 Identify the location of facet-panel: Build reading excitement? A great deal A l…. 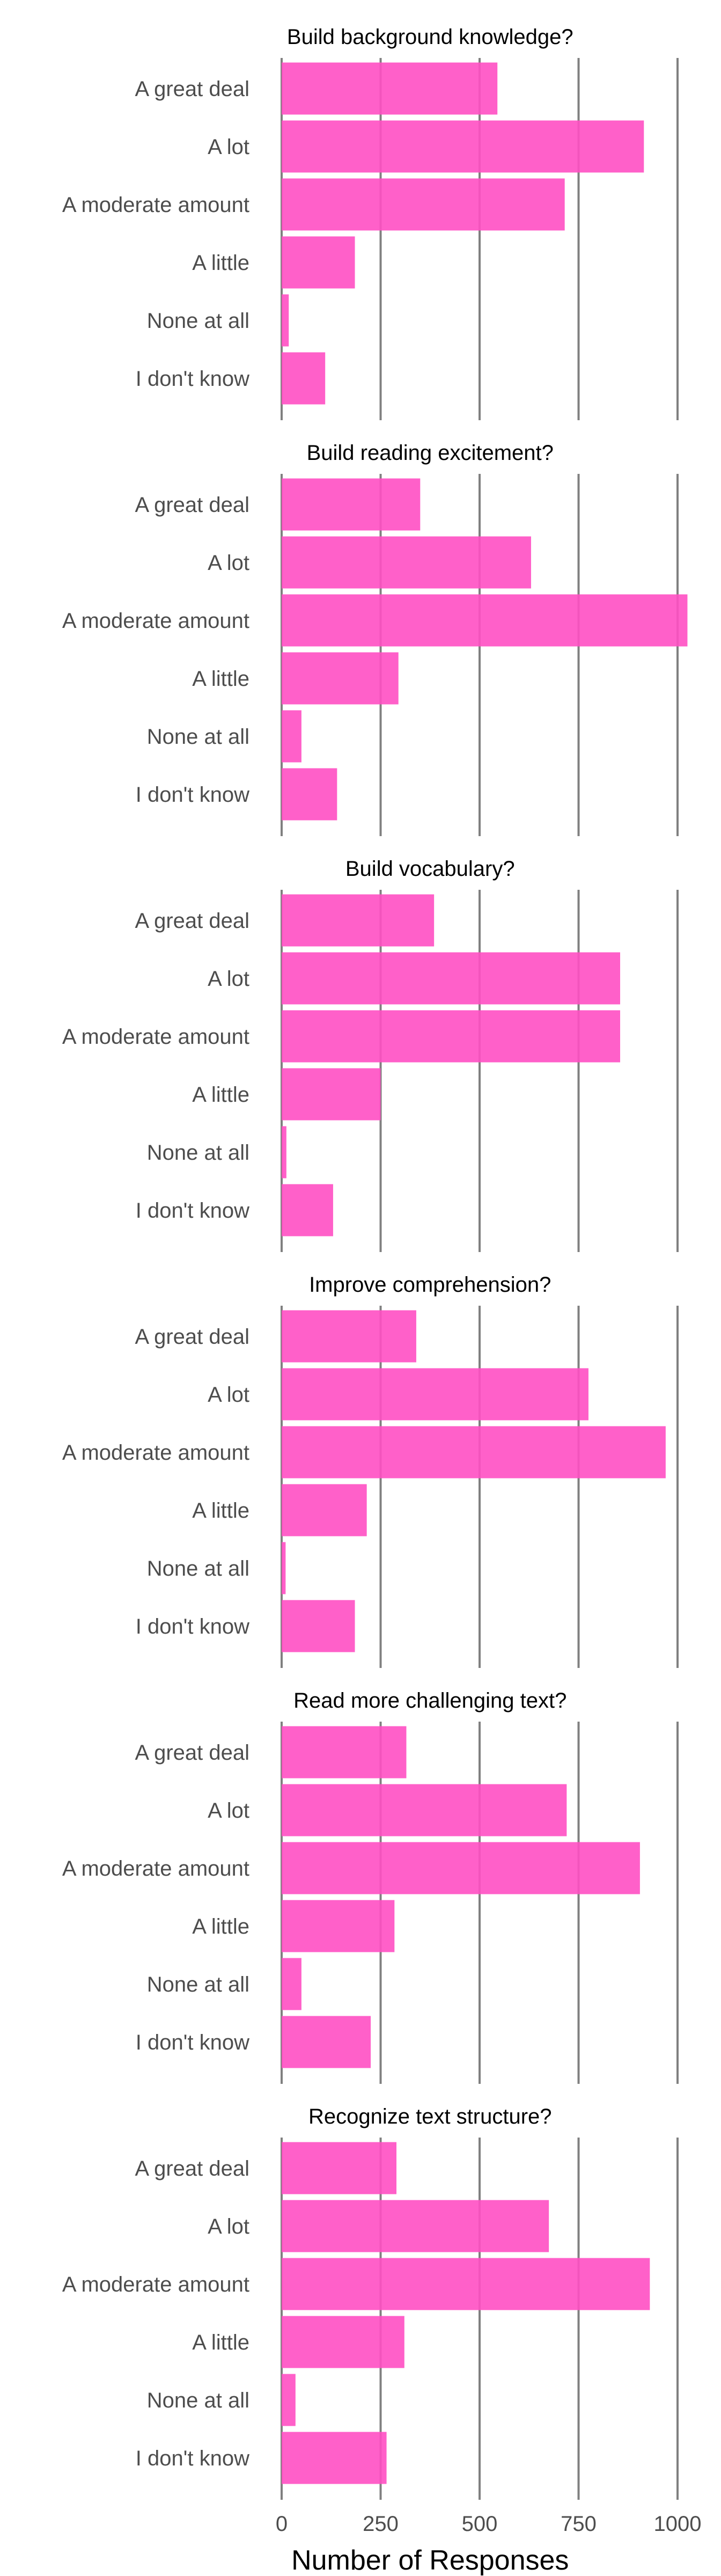
(375, 638).